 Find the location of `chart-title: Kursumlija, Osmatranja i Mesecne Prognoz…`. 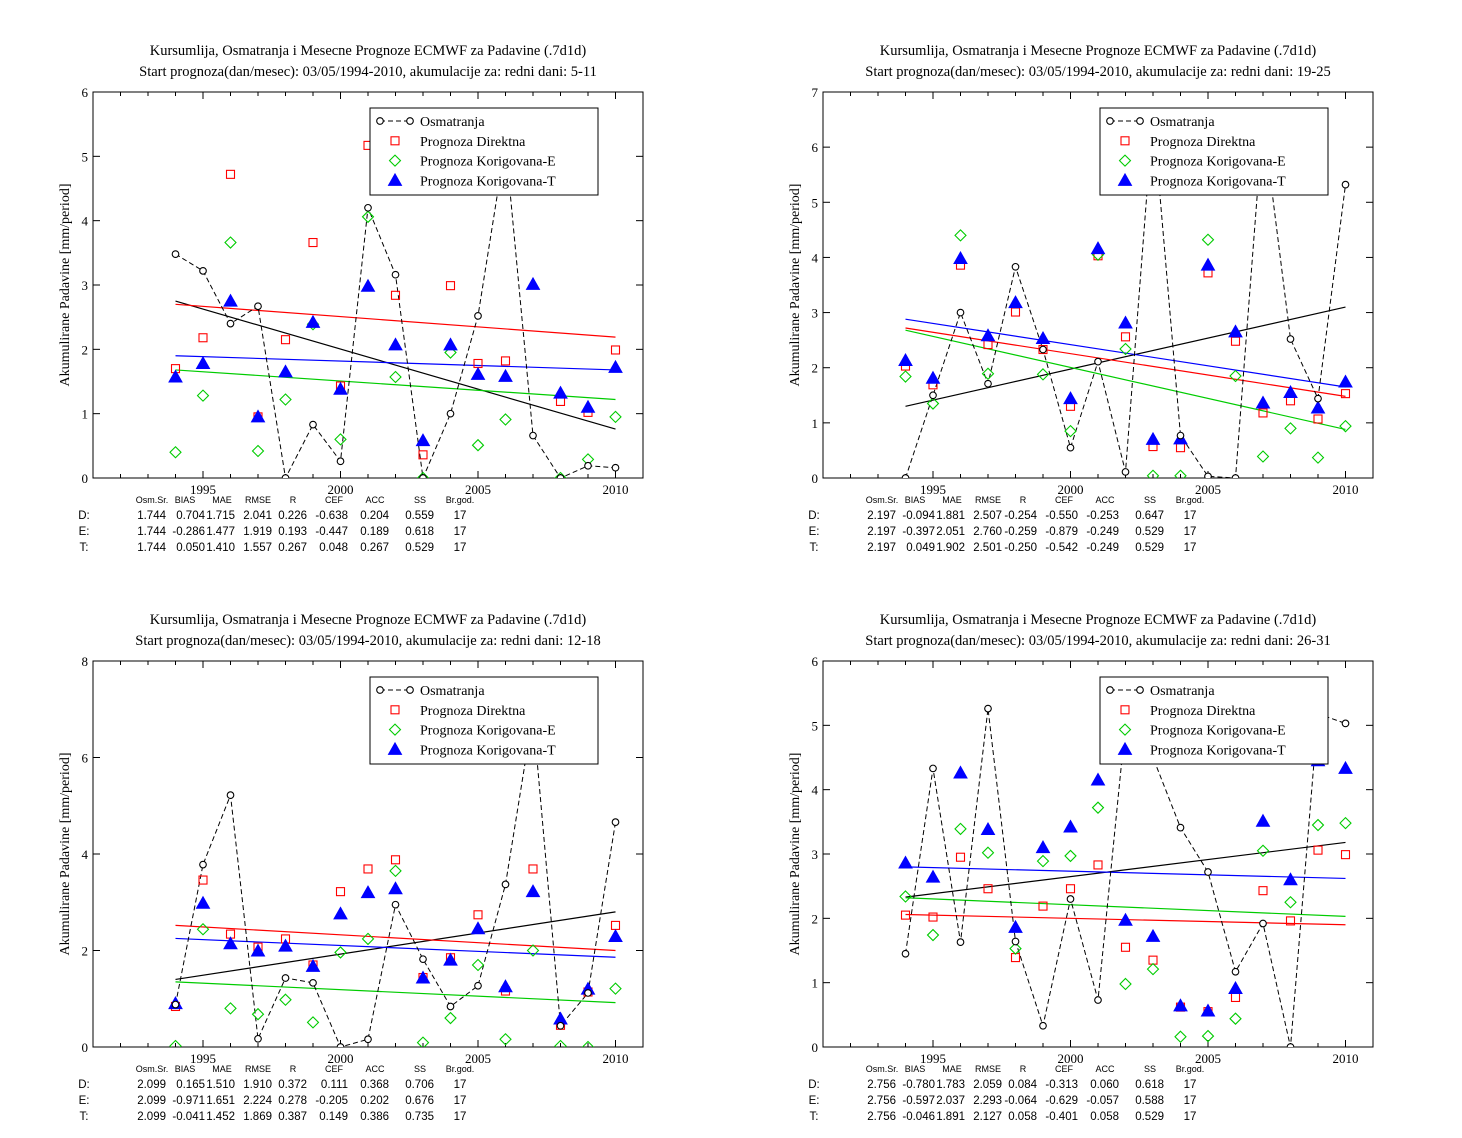

chart-title: Kursumlija, Osmatranja i Mesecne Prognoz… is located at coordinates (368, 51).